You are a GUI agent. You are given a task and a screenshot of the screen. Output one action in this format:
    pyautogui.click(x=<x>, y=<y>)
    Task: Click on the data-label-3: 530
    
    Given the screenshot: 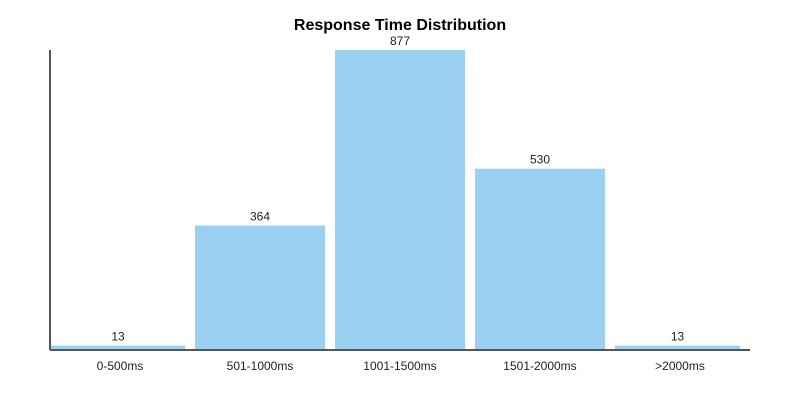 What is the action you would take?
    pyautogui.click(x=540, y=160)
    